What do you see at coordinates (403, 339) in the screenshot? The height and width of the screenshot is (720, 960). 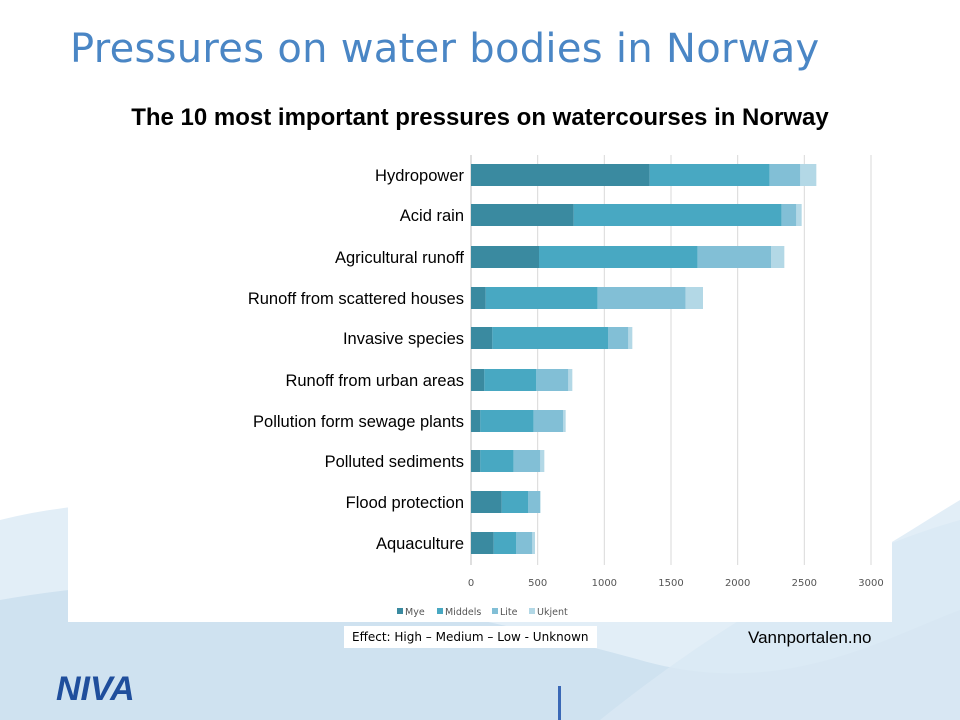 I see `category-label: Invasive species` at bounding box center [403, 339].